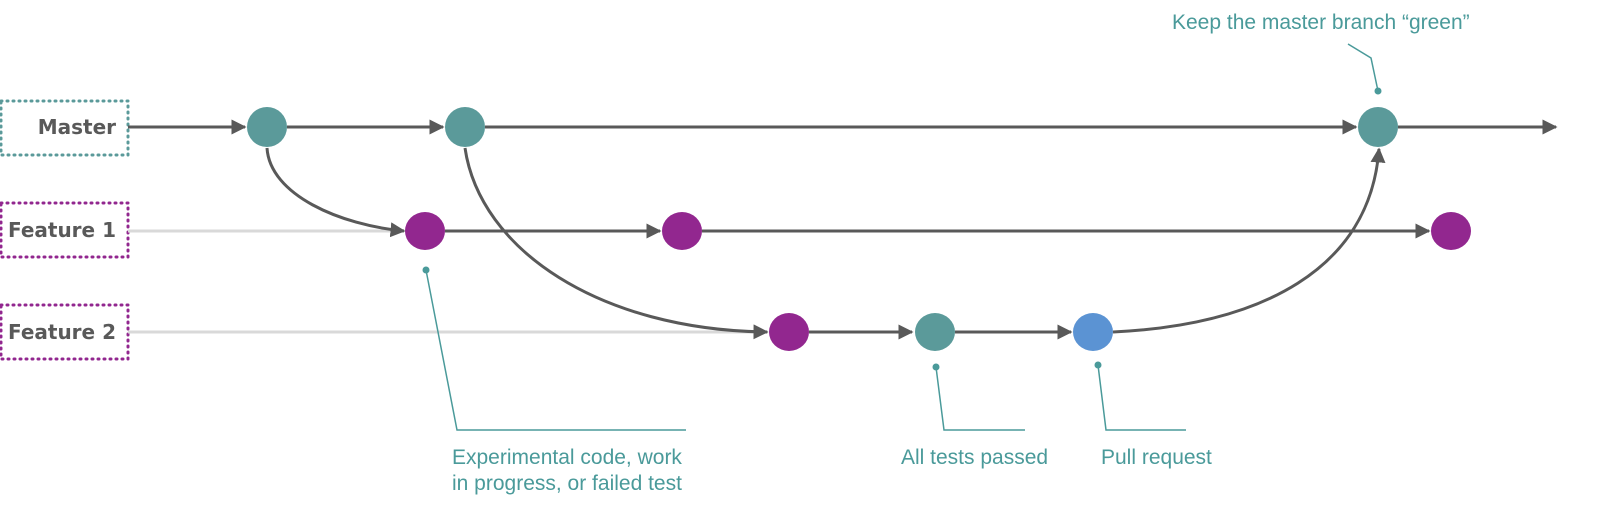  What do you see at coordinates (616, 243) in the screenshot?
I see `branch-curve-feature2` at bounding box center [616, 243].